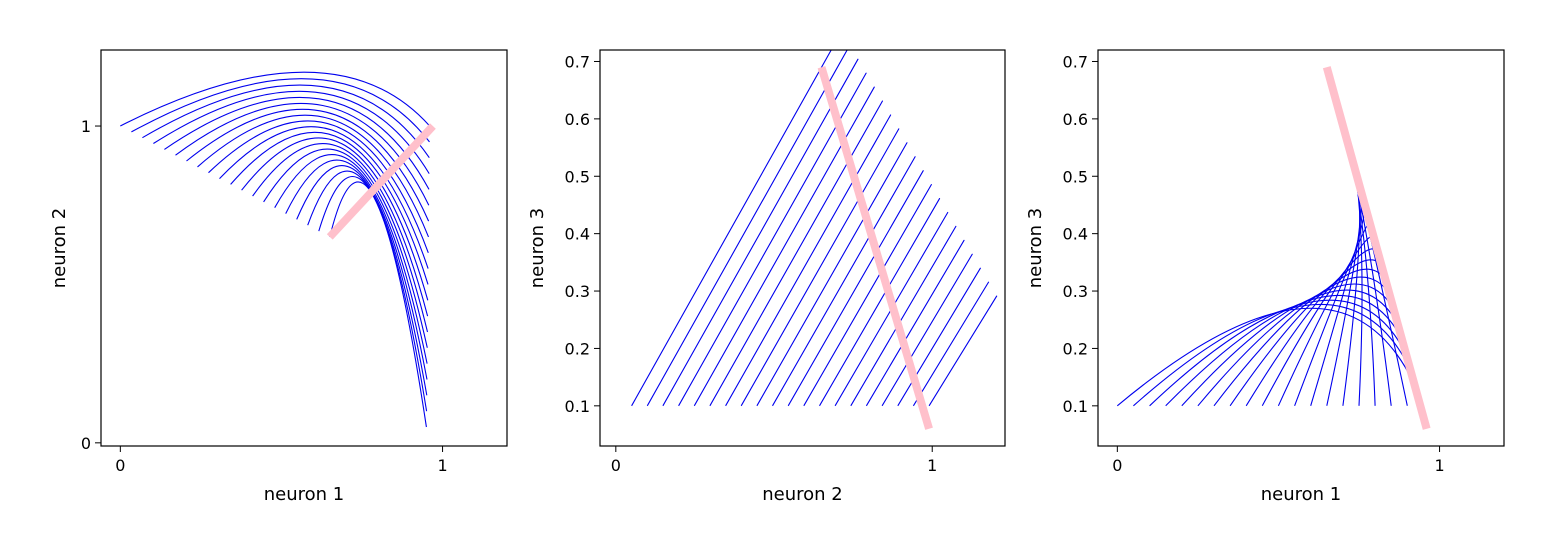 The height and width of the screenshot is (555, 1555). Describe the element at coordinates (86, 126) in the screenshot. I see `y-tick-label: 1` at that location.